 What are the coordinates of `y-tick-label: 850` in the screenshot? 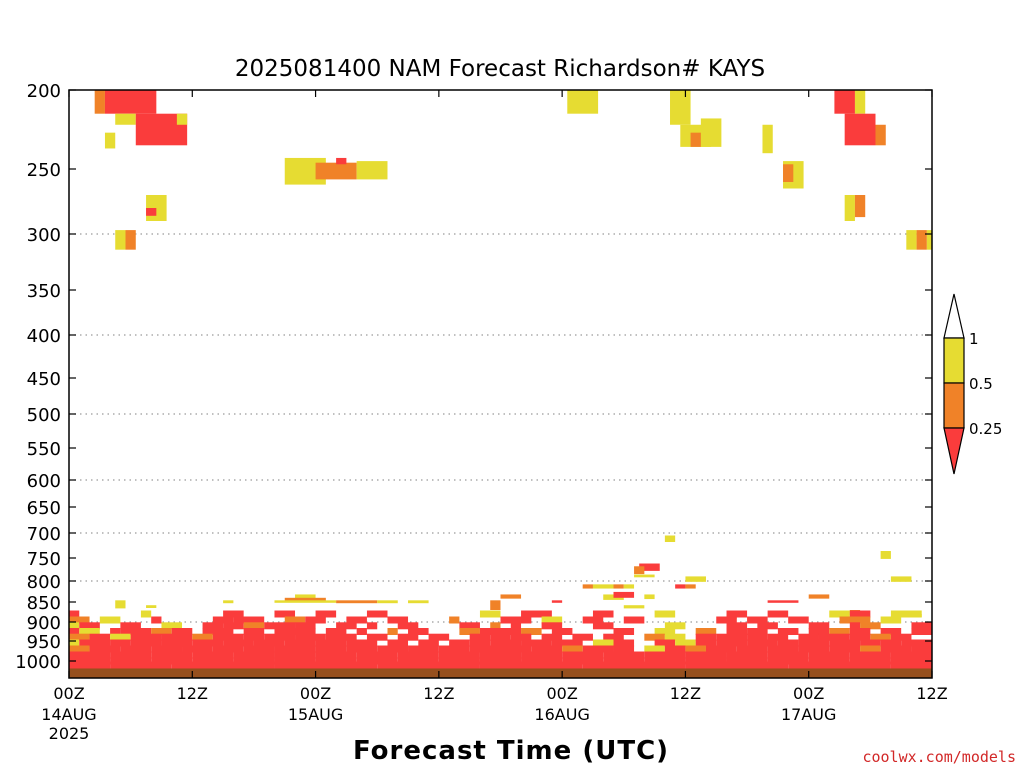 It's located at (44, 603).